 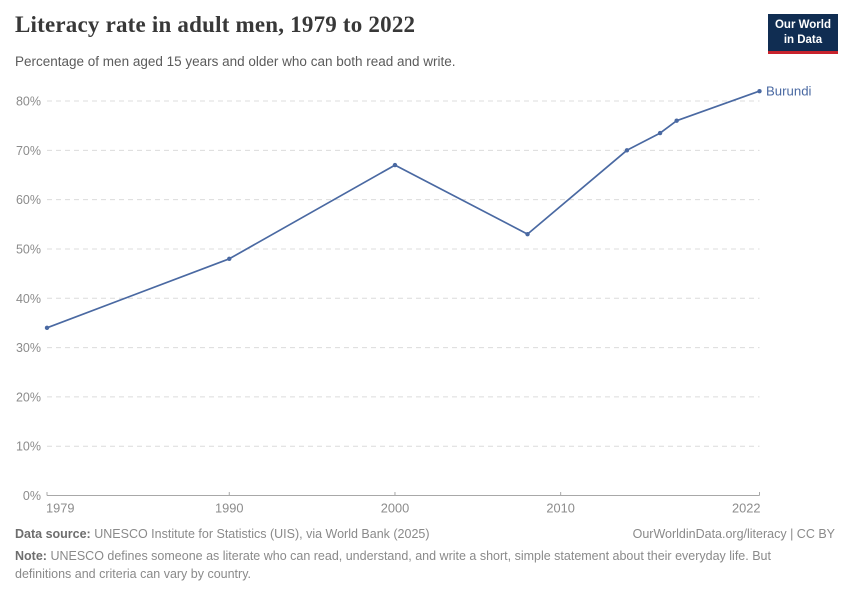 I want to click on page-title: Literacy rate in adult men, 1979 to 2022, so click(x=215, y=24).